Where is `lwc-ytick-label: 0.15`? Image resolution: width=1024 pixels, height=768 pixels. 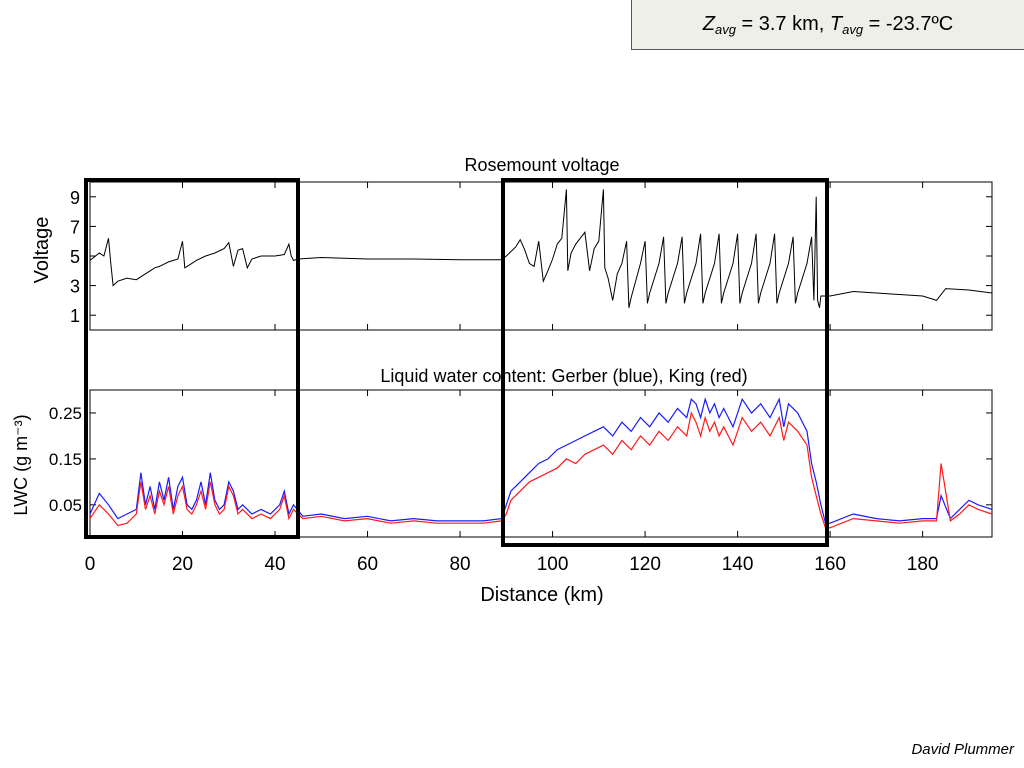 lwc-ytick-label: 0.15 is located at coordinates (65, 459).